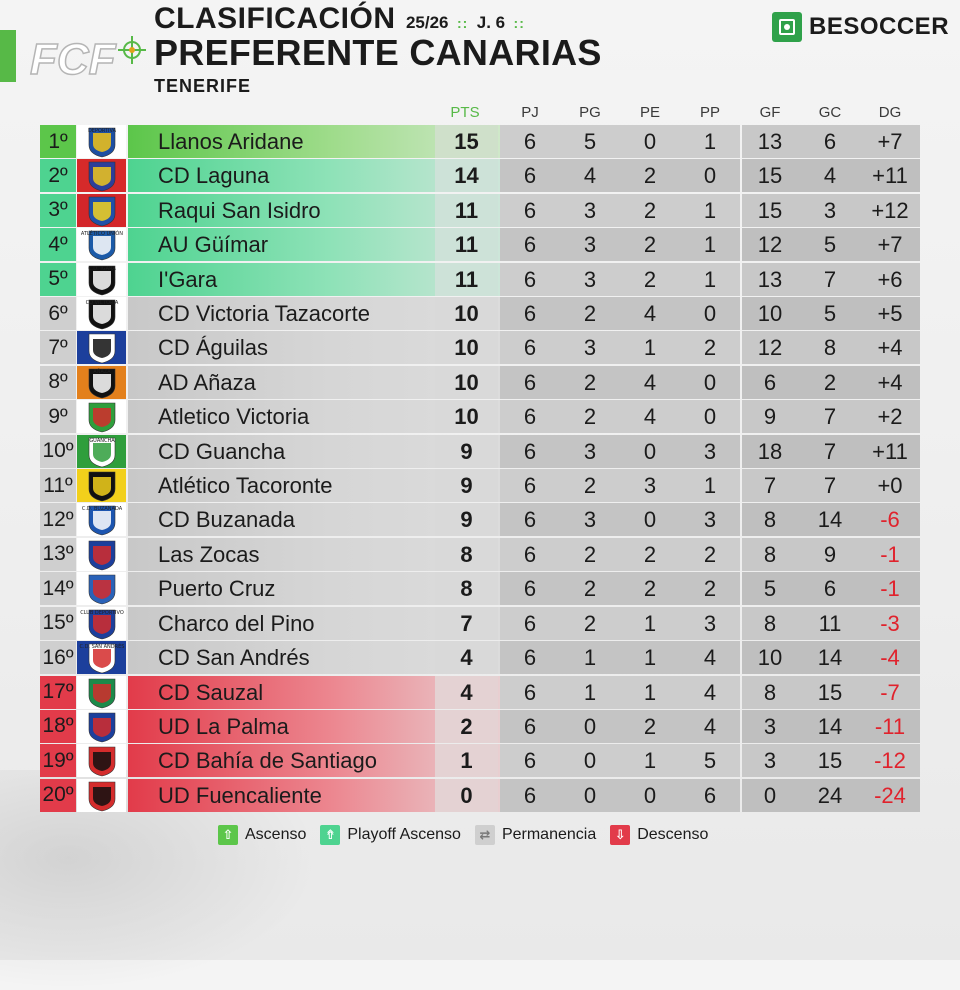  I want to click on table-row: 20º UD Fuencaliente 0 6 0 0 6 0 24 -24, so click(480, 795).